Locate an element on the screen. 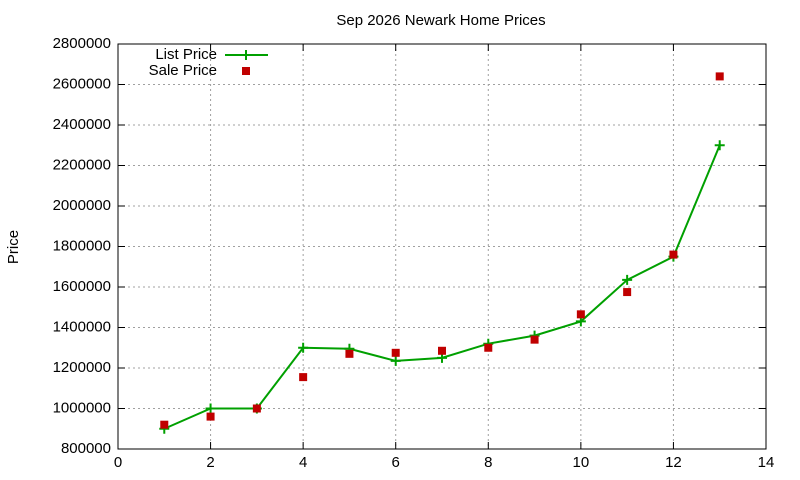 The width and height of the screenshot is (800, 480). x-tick-label: 8 is located at coordinates (488, 462).